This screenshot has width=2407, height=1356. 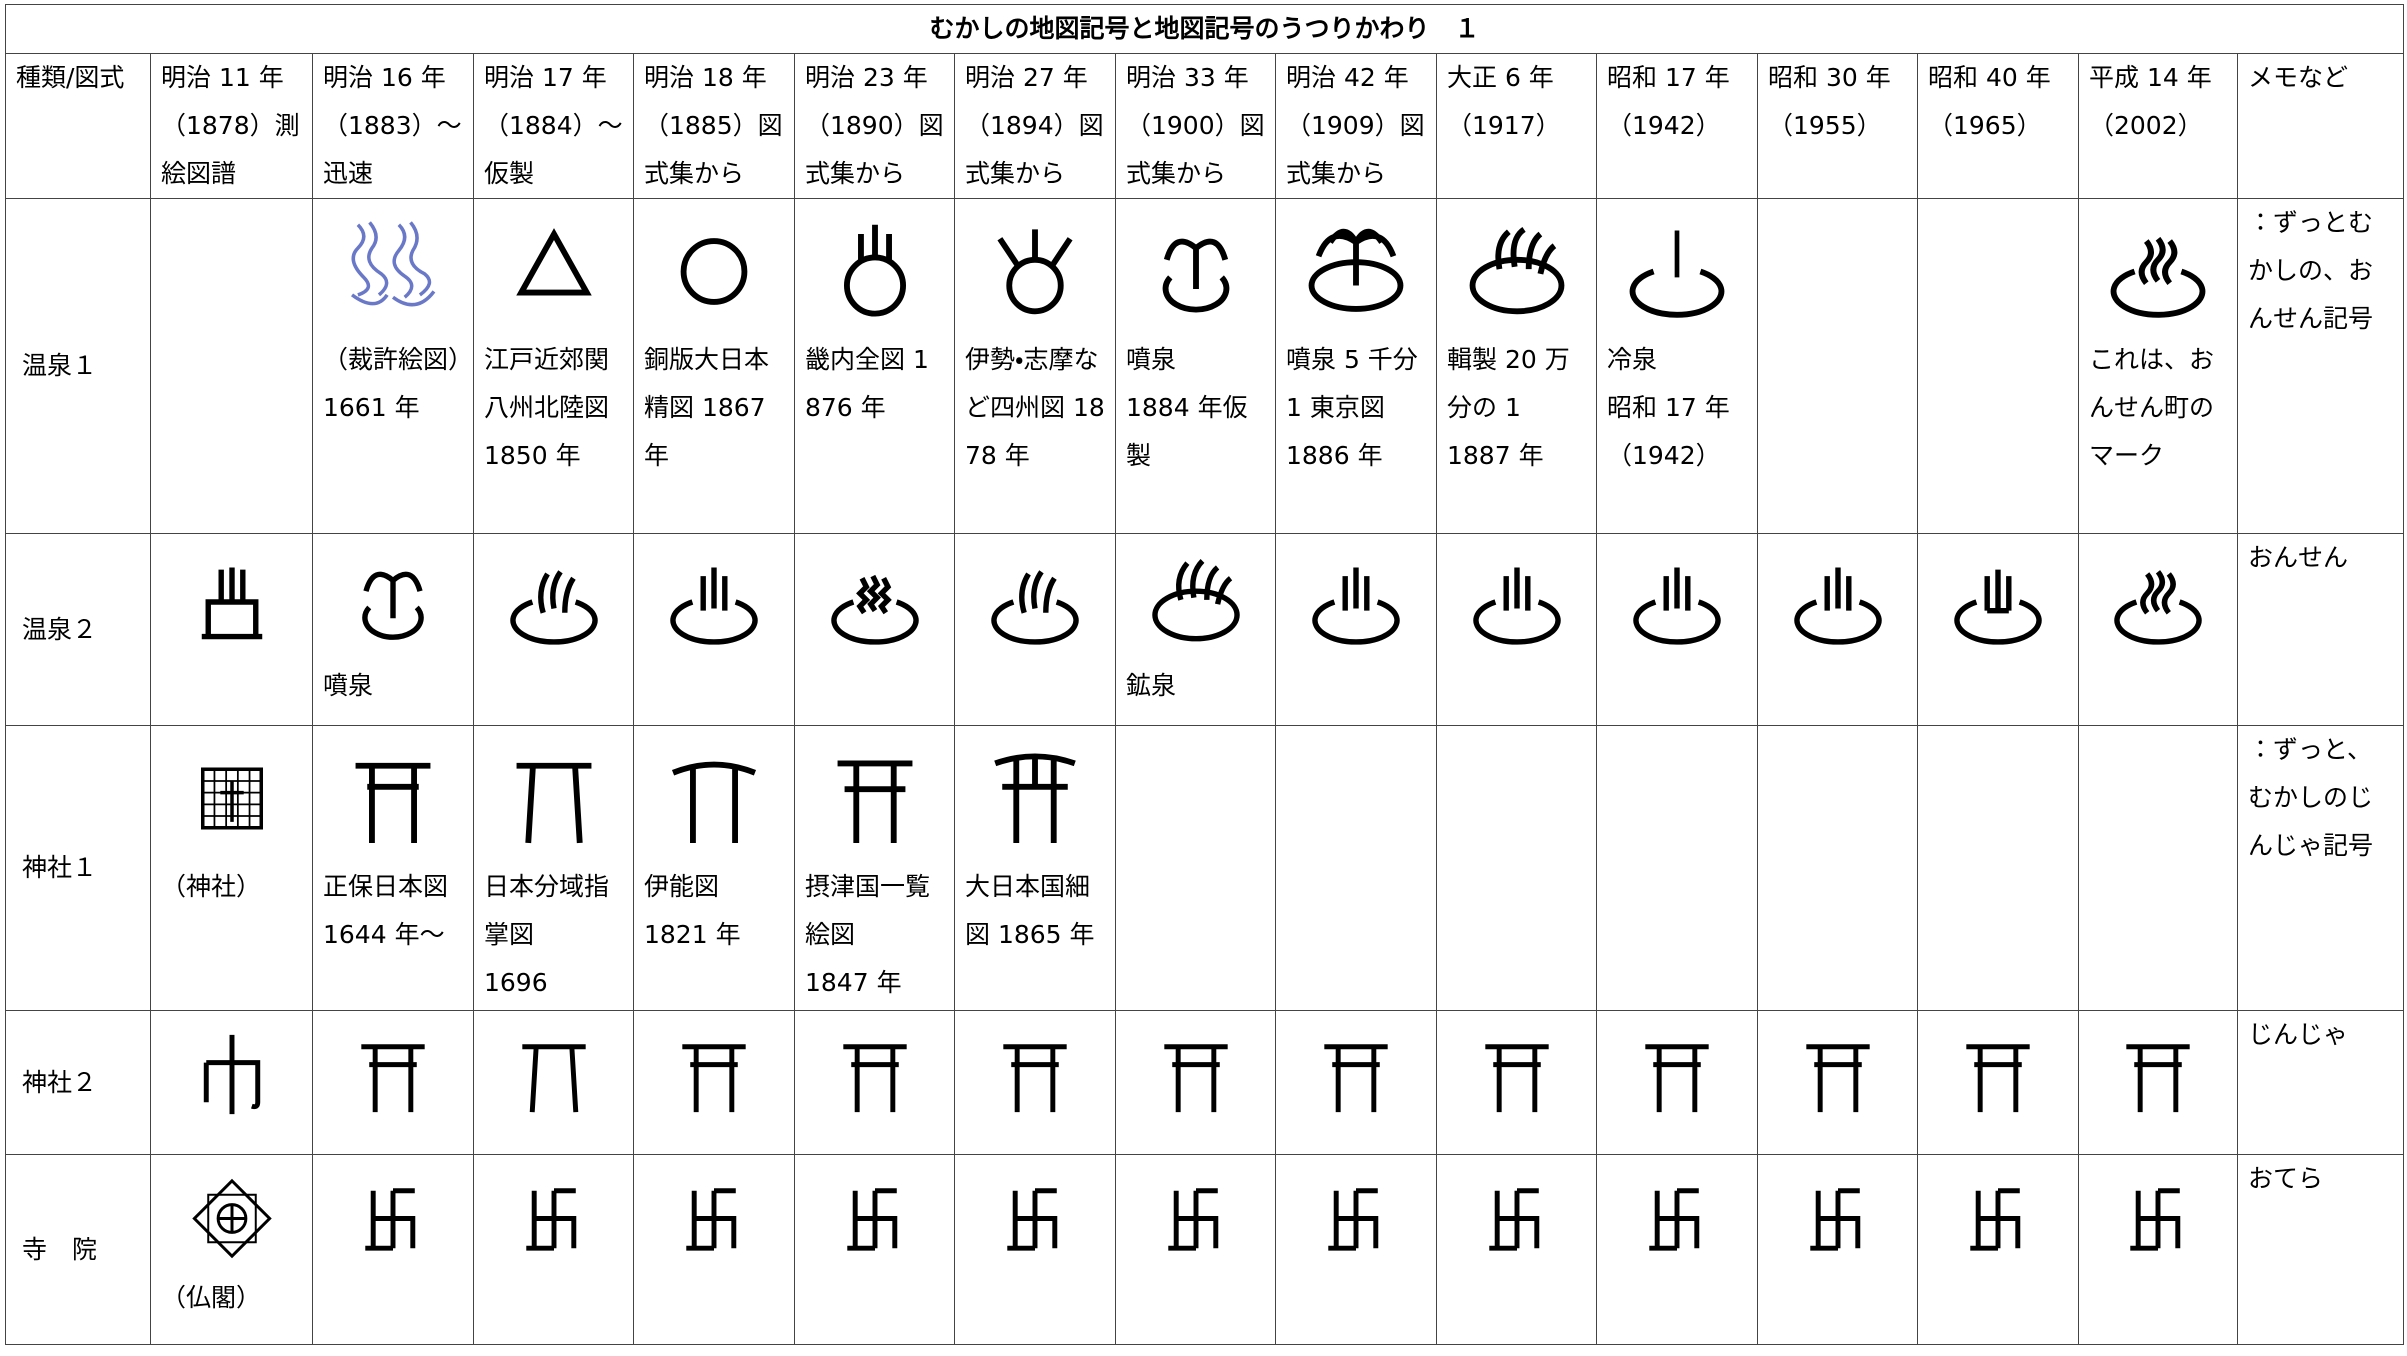 I want to click on column-header: 大正 6 年（1917）, so click(x=1516, y=126).